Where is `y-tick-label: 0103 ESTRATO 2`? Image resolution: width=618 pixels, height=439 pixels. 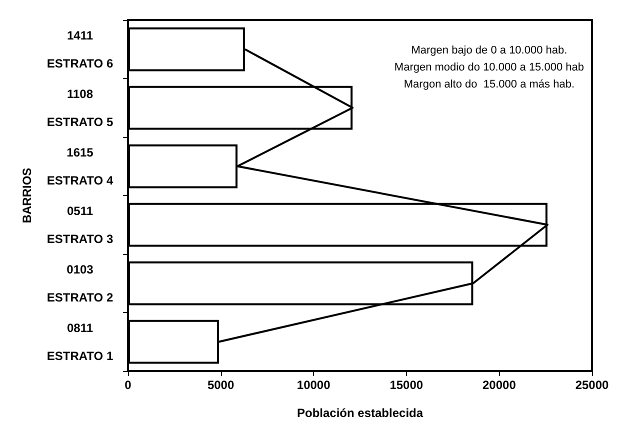
y-tick-label: 0103 ESTRATO 2 is located at coordinates (80, 283).